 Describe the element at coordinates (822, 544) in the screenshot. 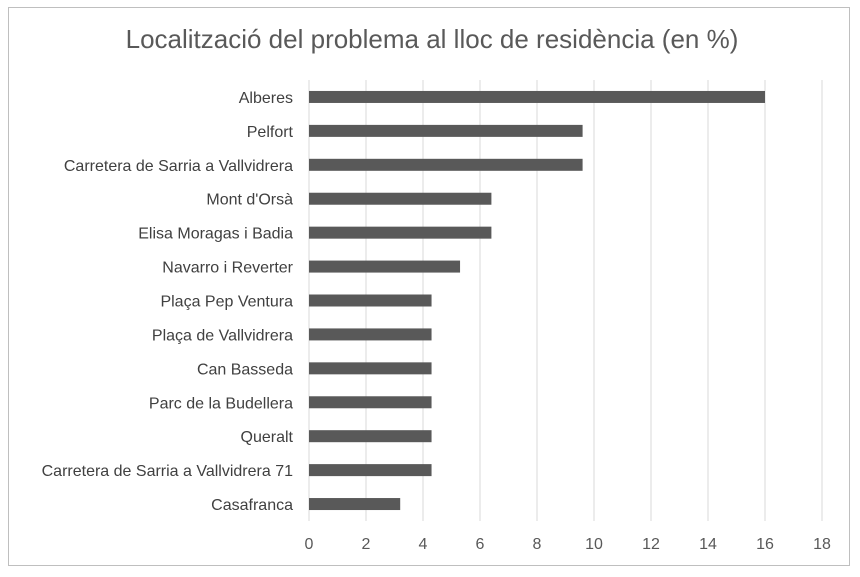

I see `x-tick-label: 18` at that location.